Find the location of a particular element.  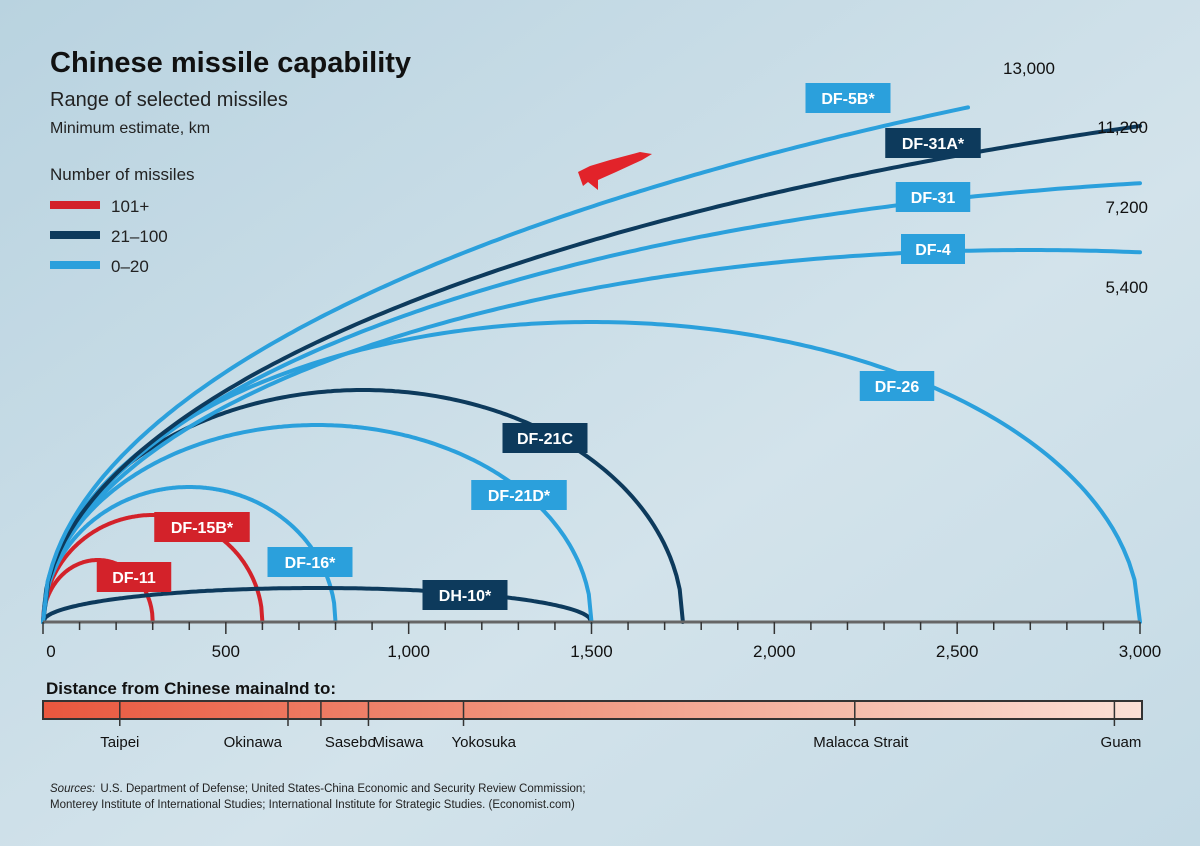

distance-title: Distance from Chinese mainalnd to: is located at coordinates (191, 688).